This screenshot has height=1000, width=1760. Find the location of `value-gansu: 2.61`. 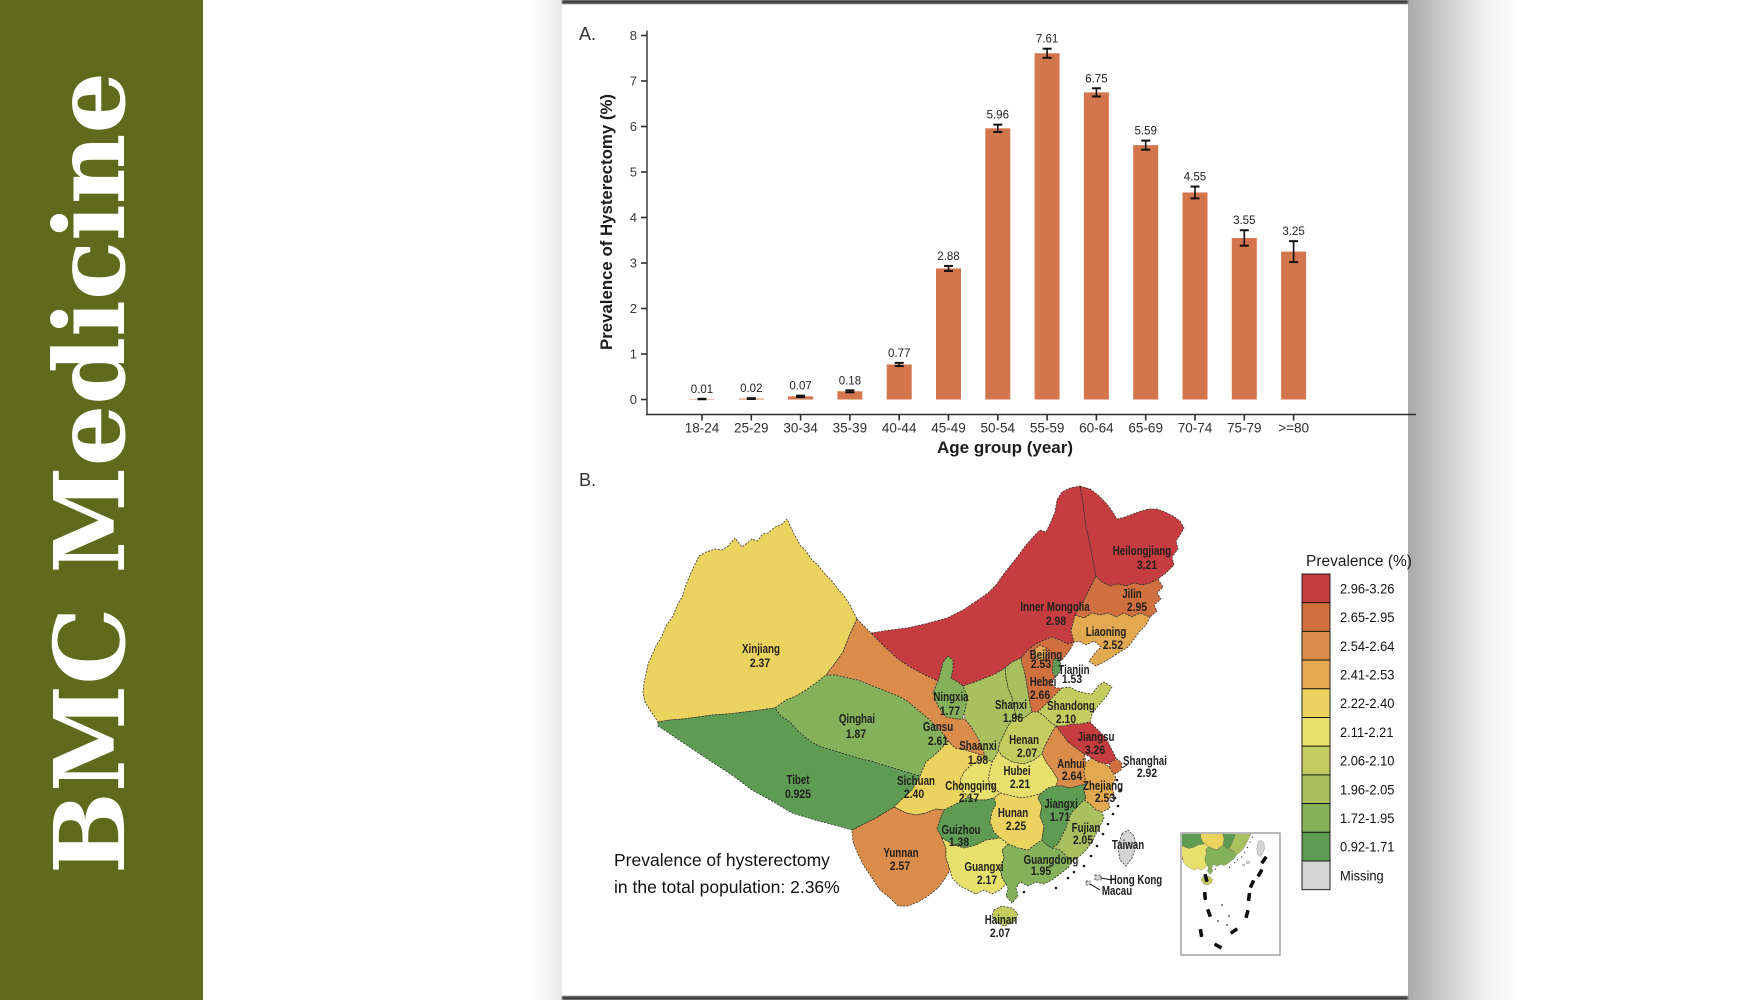

value-gansu: 2.61 is located at coordinates (938, 742).